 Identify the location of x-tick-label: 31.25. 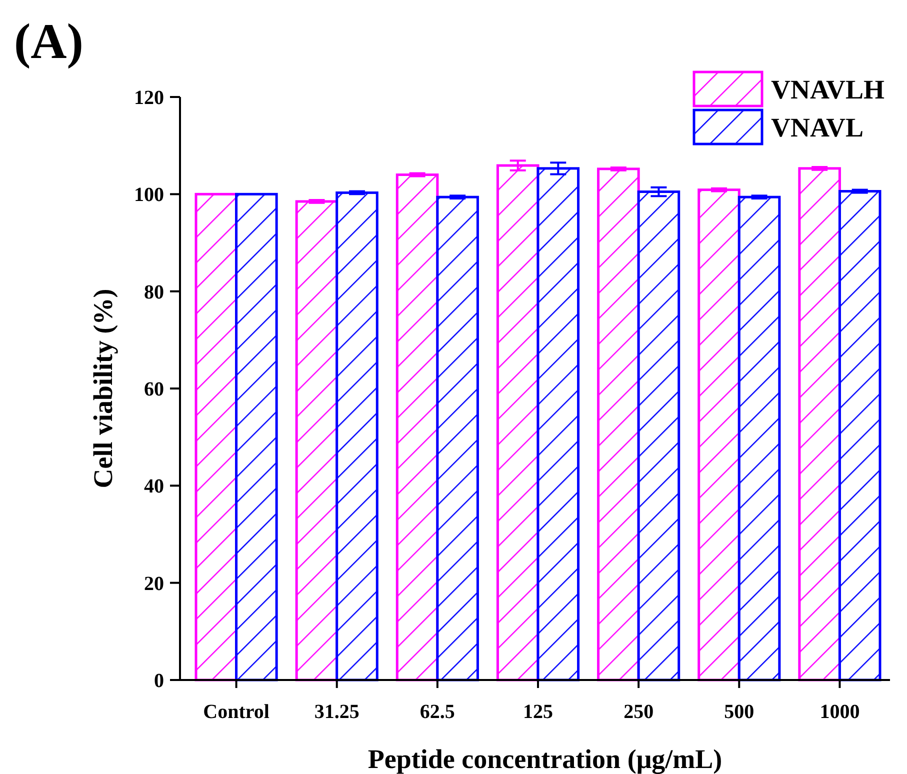
(337, 712).